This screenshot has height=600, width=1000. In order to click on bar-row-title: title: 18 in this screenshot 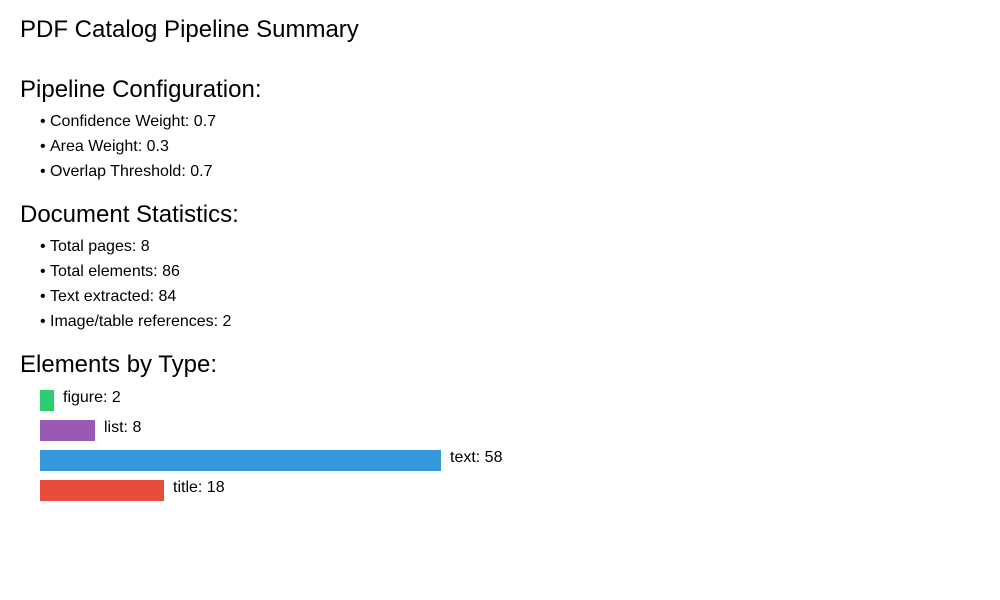, I will do `click(132, 489)`.